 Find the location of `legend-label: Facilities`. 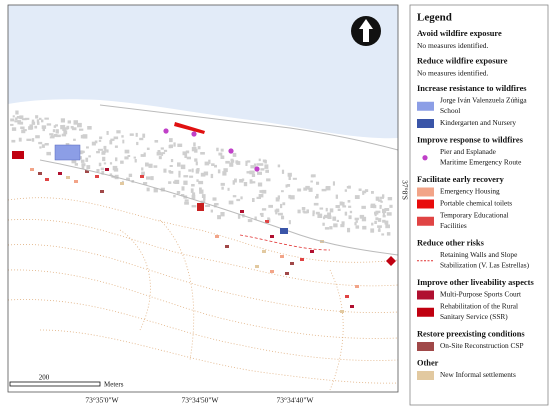

legend-label: Facilities is located at coordinates (453, 225).